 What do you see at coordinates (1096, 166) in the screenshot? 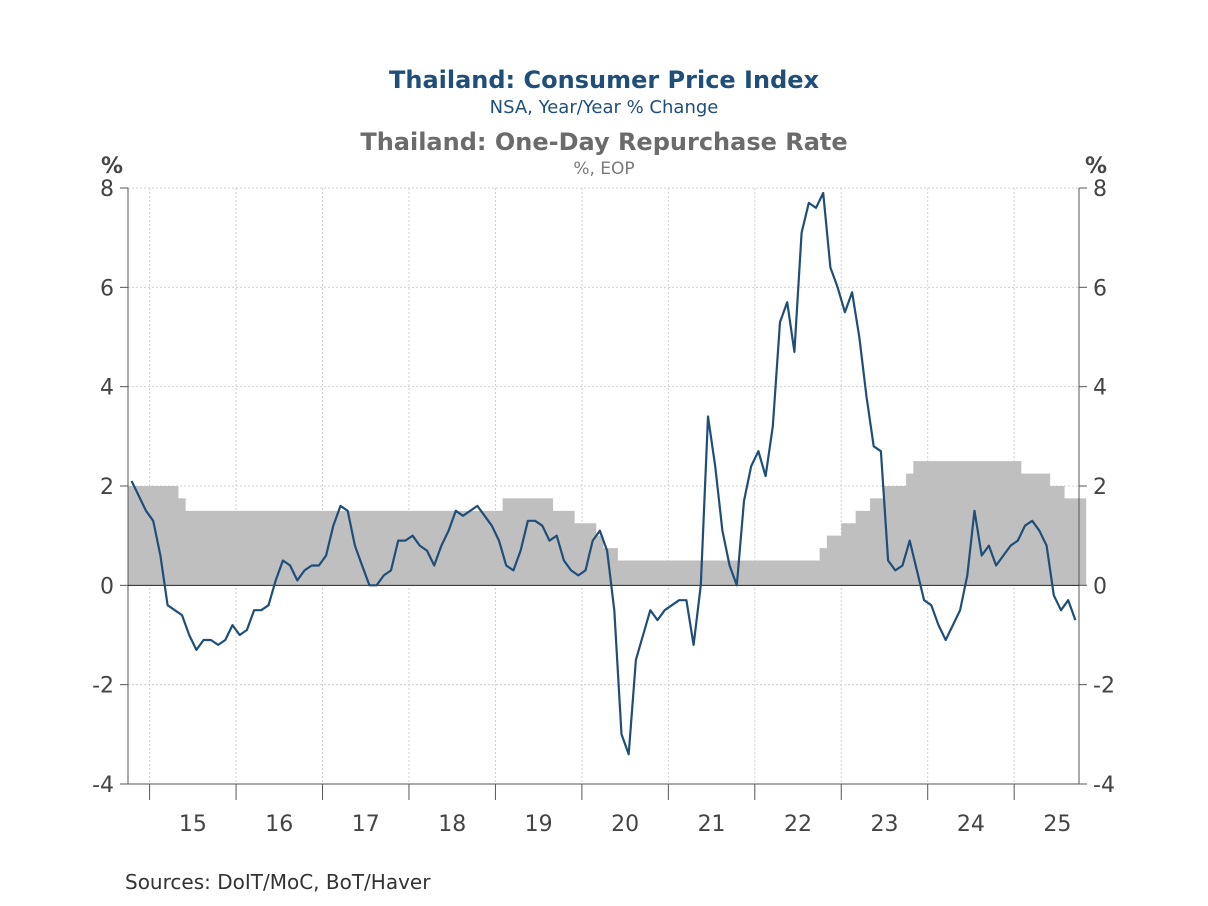
I see `y-unit-label-right: %` at bounding box center [1096, 166].